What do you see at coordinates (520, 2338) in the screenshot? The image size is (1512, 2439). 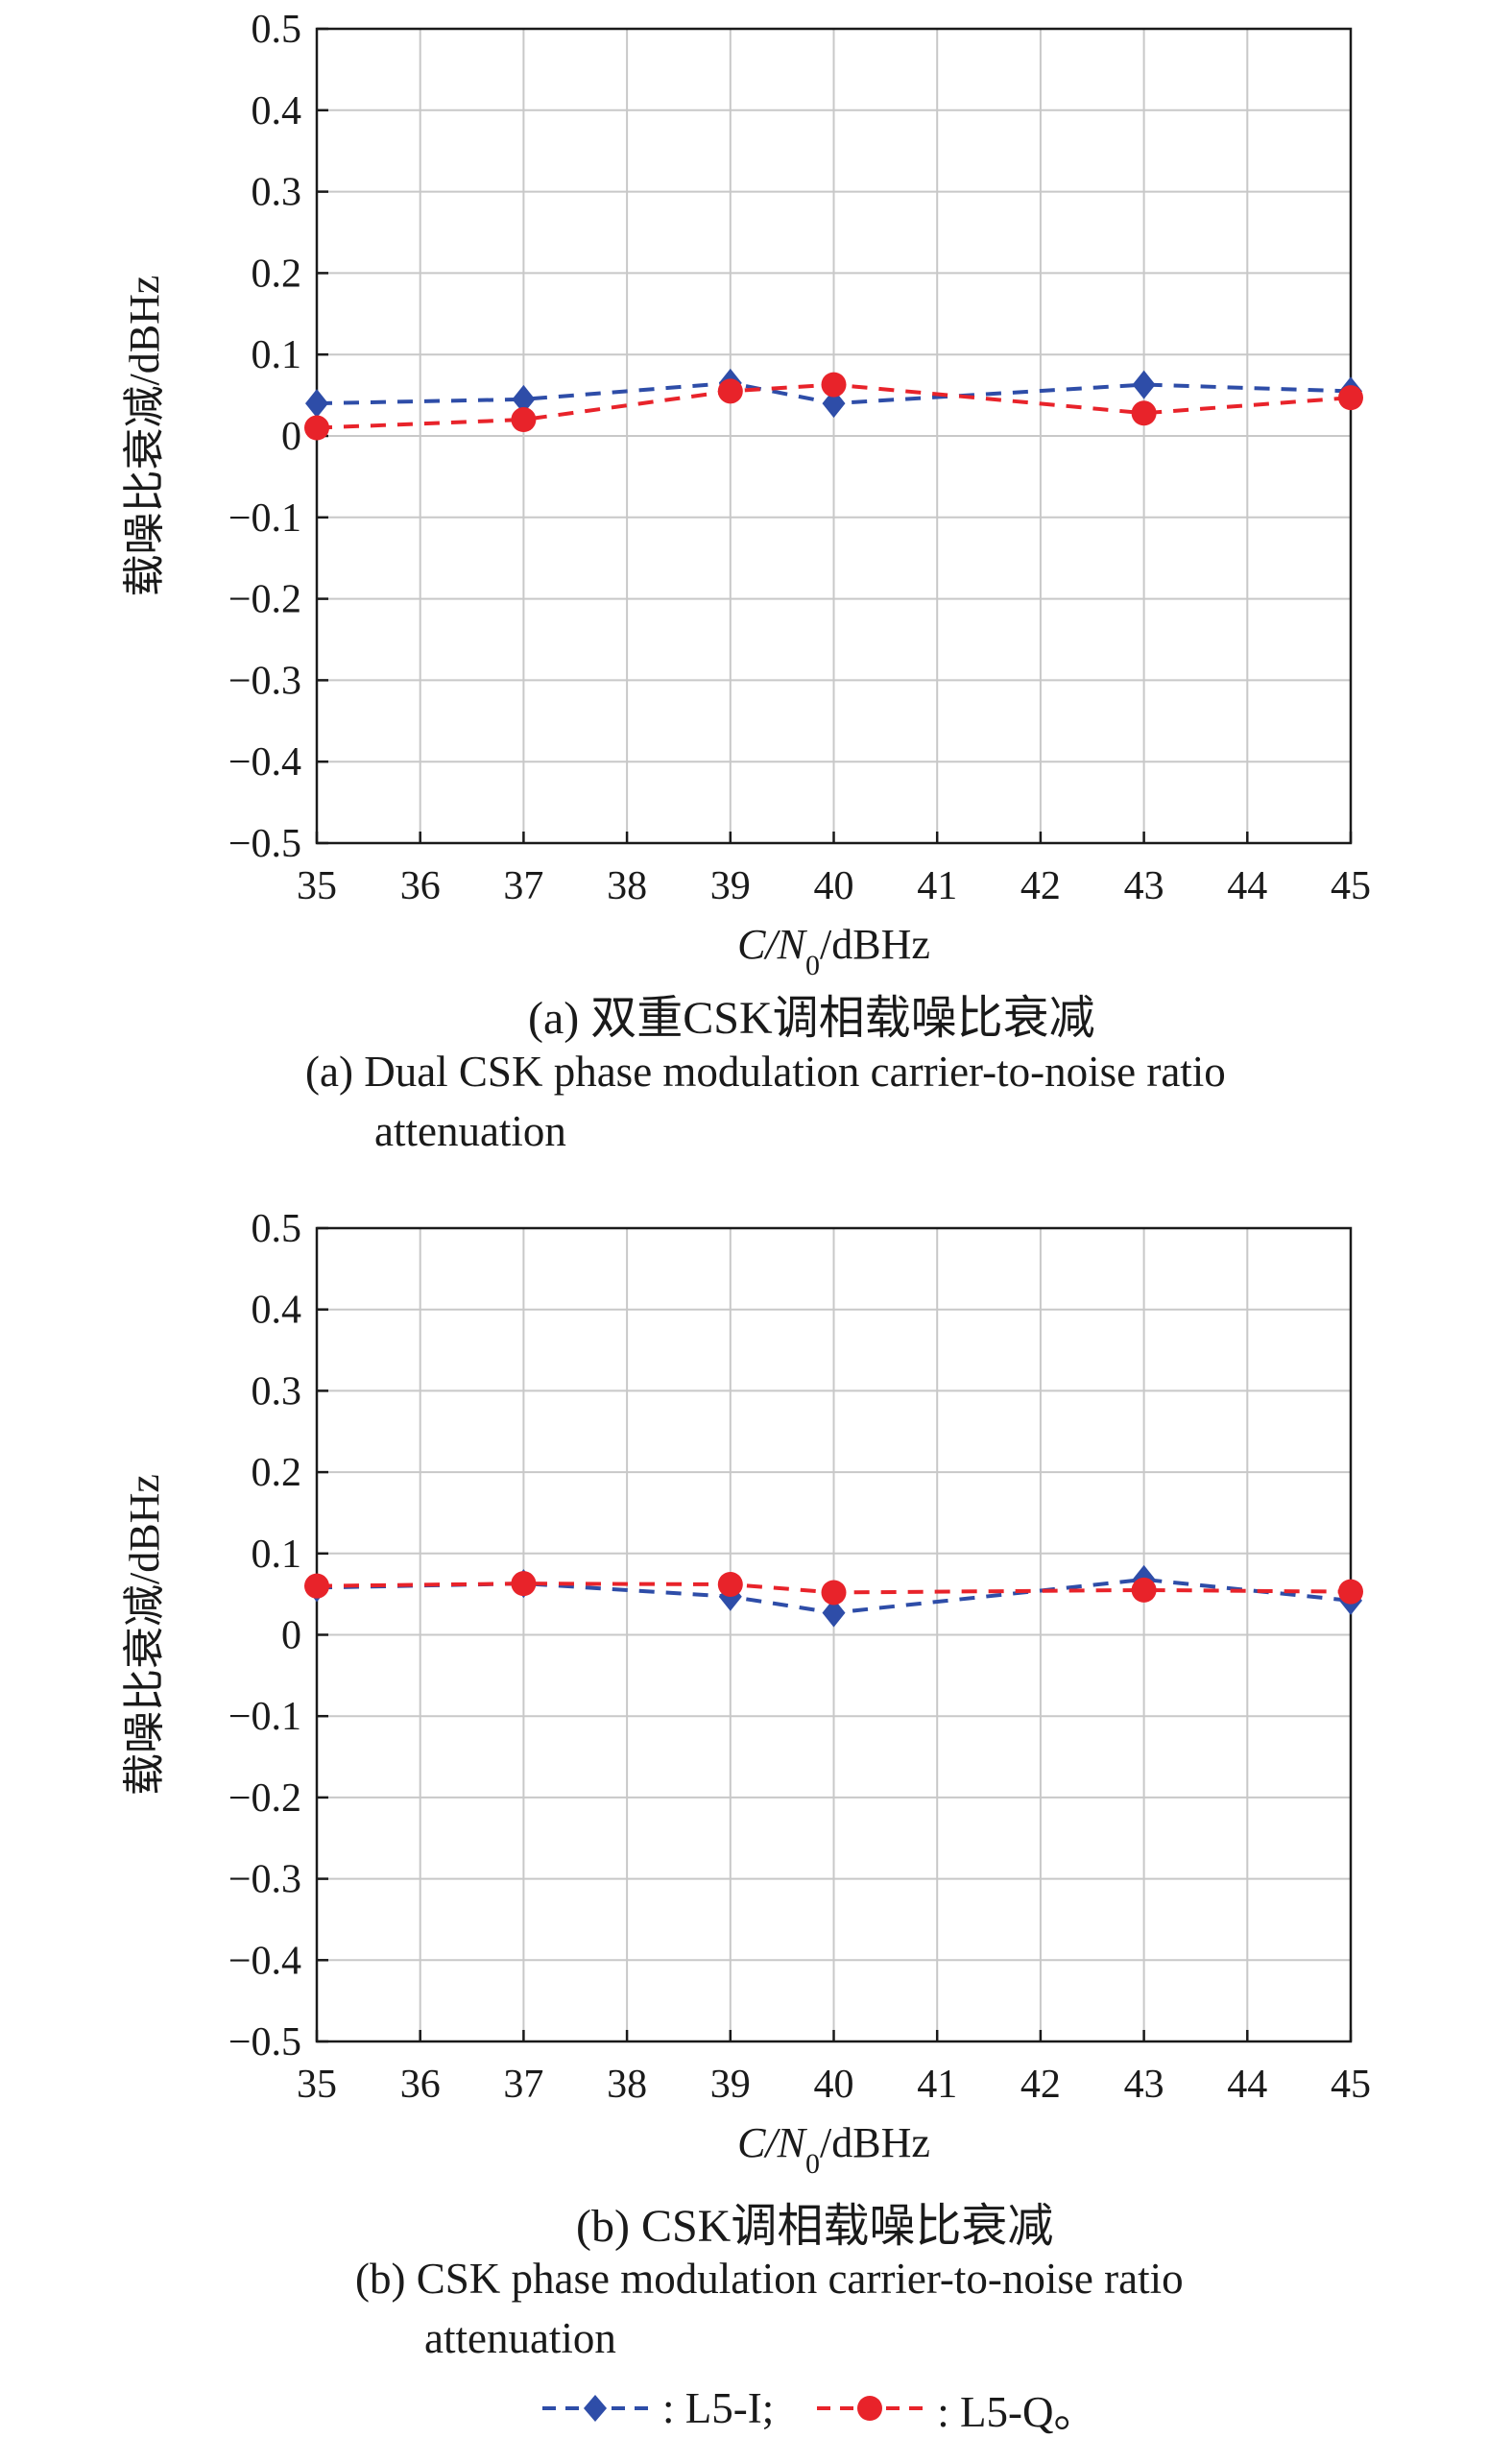 I see `caption-b-english-line2: attenuation` at bounding box center [520, 2338].